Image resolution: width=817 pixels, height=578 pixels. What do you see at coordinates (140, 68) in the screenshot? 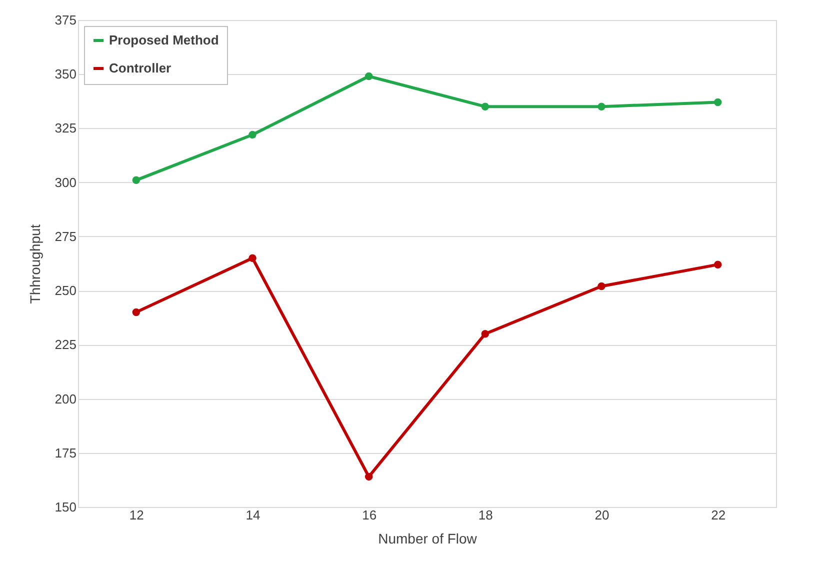
I see `legend-label: Controller` at bounding box center [140, 68].